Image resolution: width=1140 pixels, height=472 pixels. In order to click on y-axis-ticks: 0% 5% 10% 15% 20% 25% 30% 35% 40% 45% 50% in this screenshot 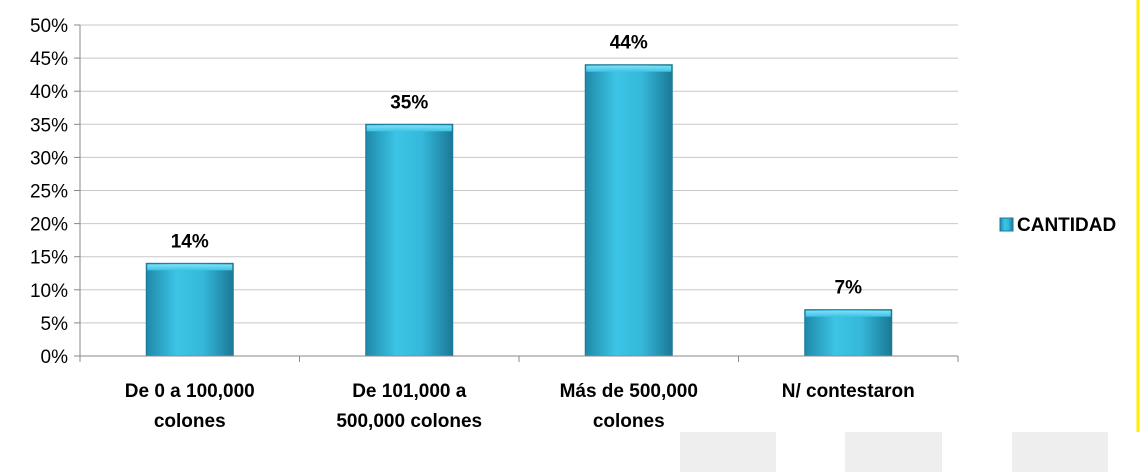, I will do `click(55, 192)`.